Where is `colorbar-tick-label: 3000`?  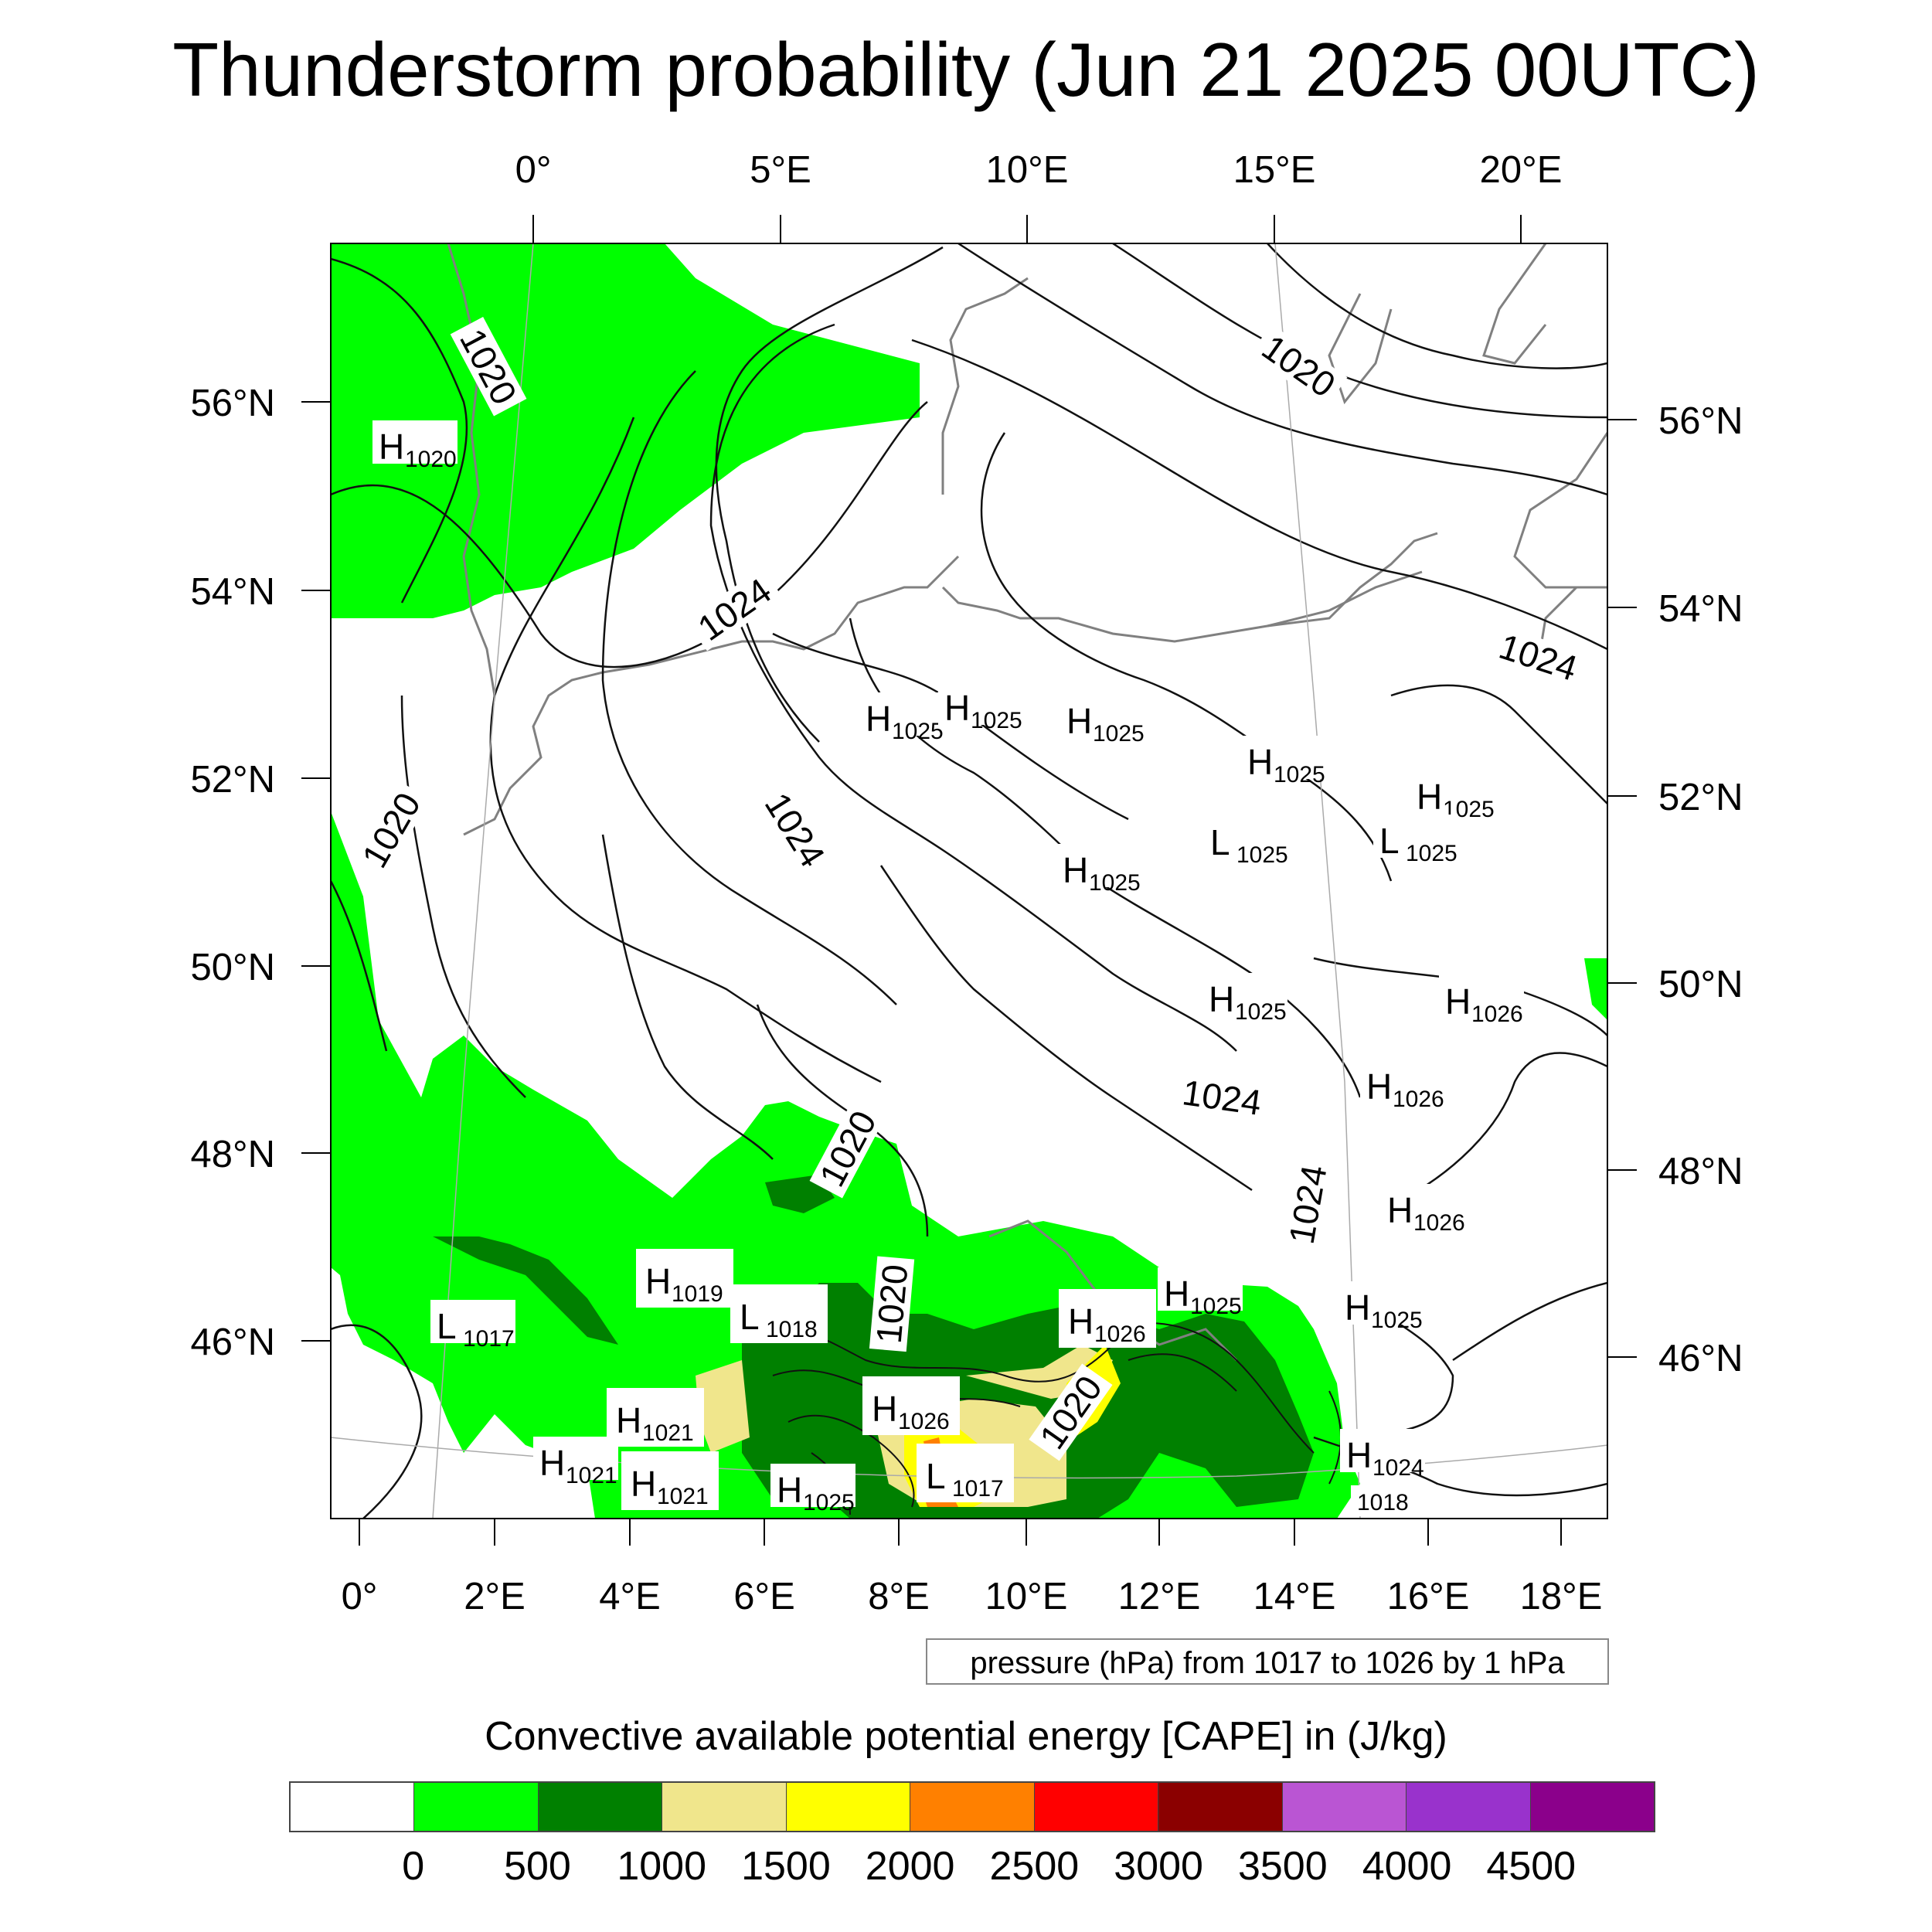 colorbar-tick-label: 3000 is located at coordinates (1158, 1867).